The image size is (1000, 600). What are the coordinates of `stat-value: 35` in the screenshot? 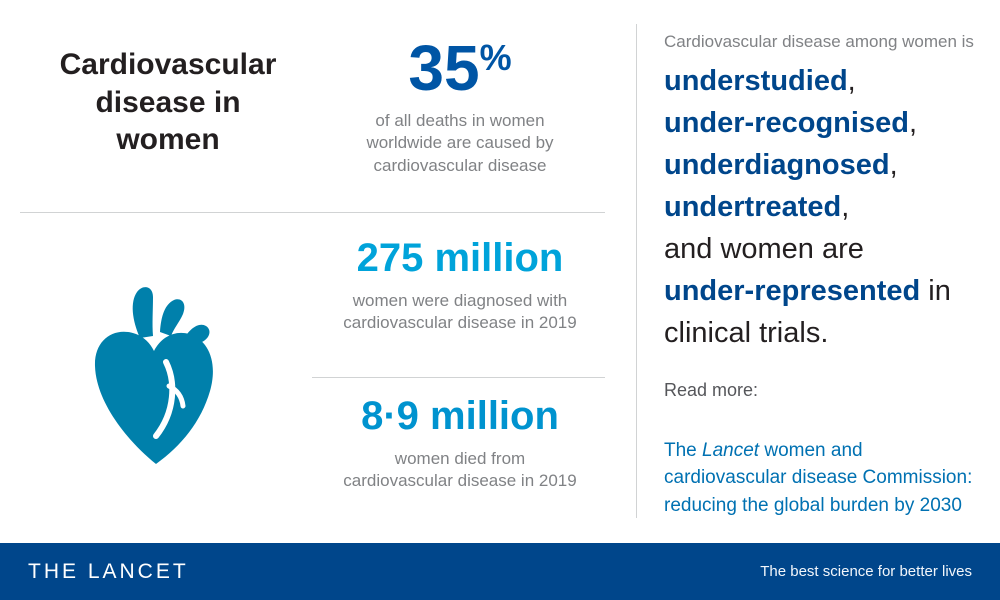 It's located at (444, 68).